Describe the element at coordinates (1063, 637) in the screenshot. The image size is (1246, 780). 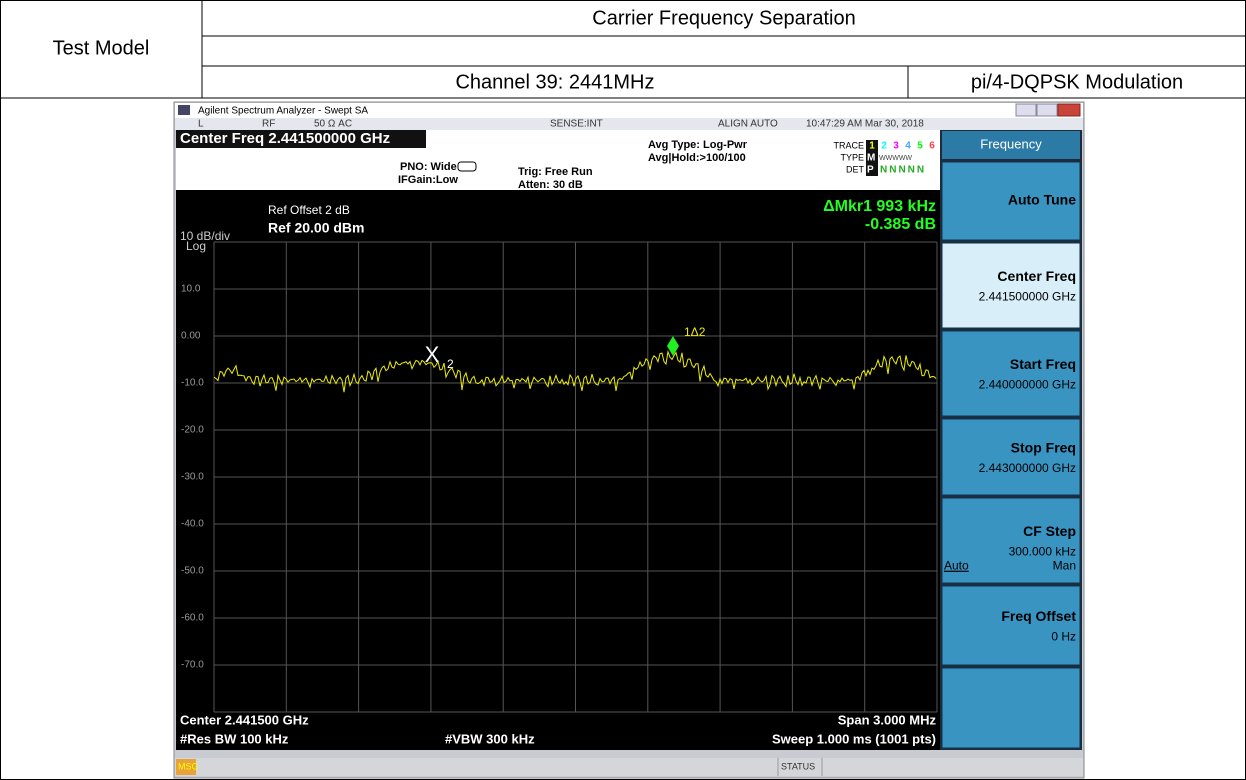
I see `softkey-value: 0 Hz` at that location.